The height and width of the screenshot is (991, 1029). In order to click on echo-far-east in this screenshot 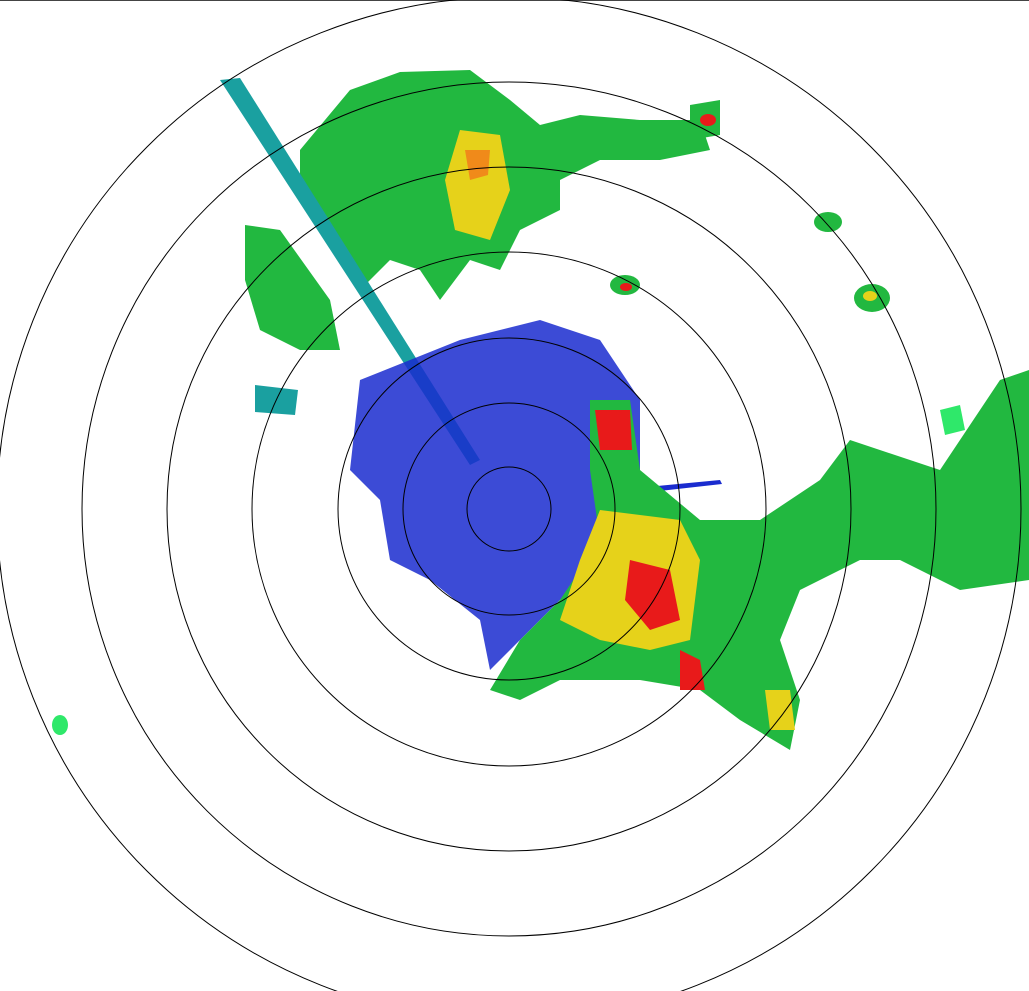, I will do `click(952, 420)`.